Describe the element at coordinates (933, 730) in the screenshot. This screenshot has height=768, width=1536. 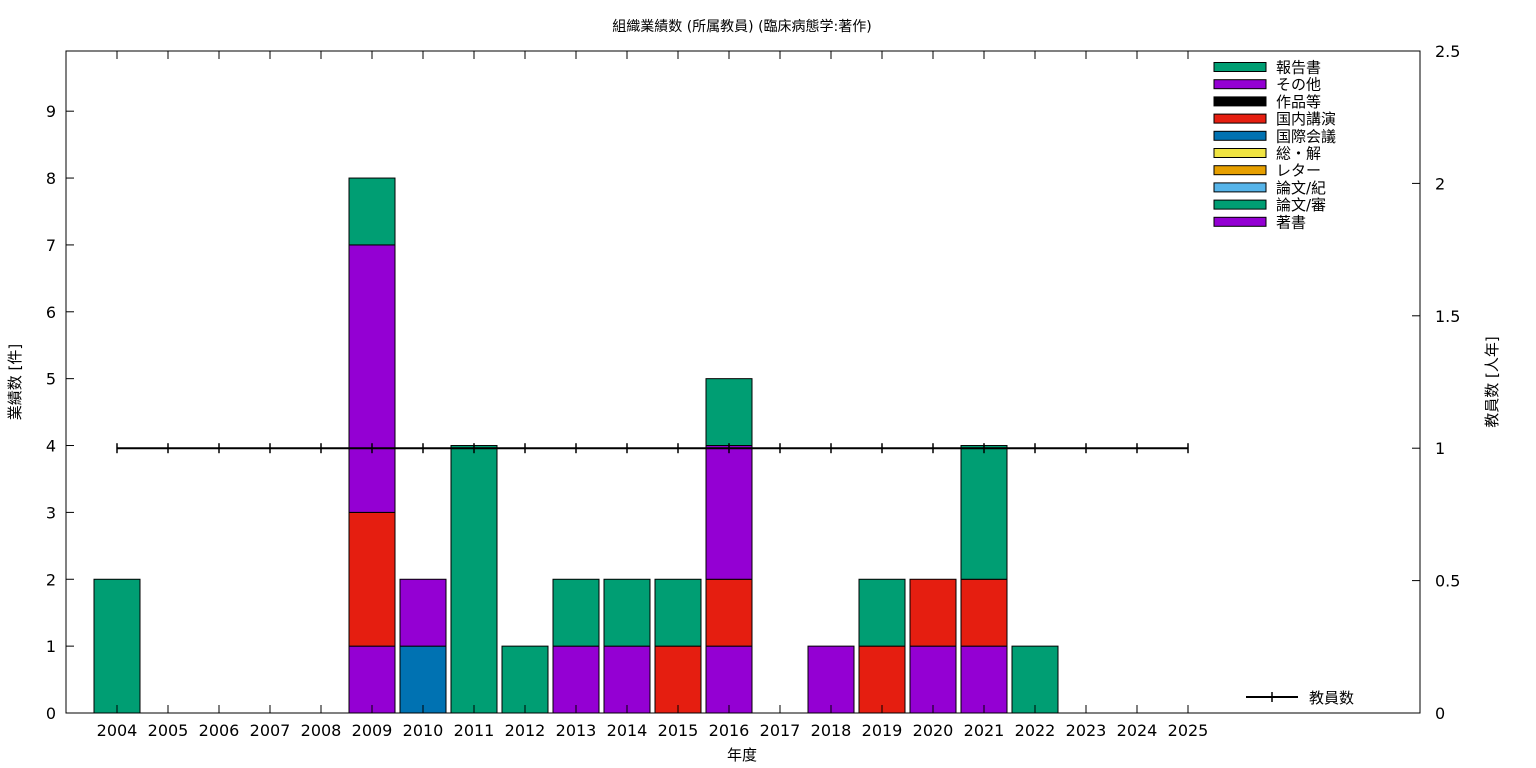
I see `x-tick-label: 2020` at that location.